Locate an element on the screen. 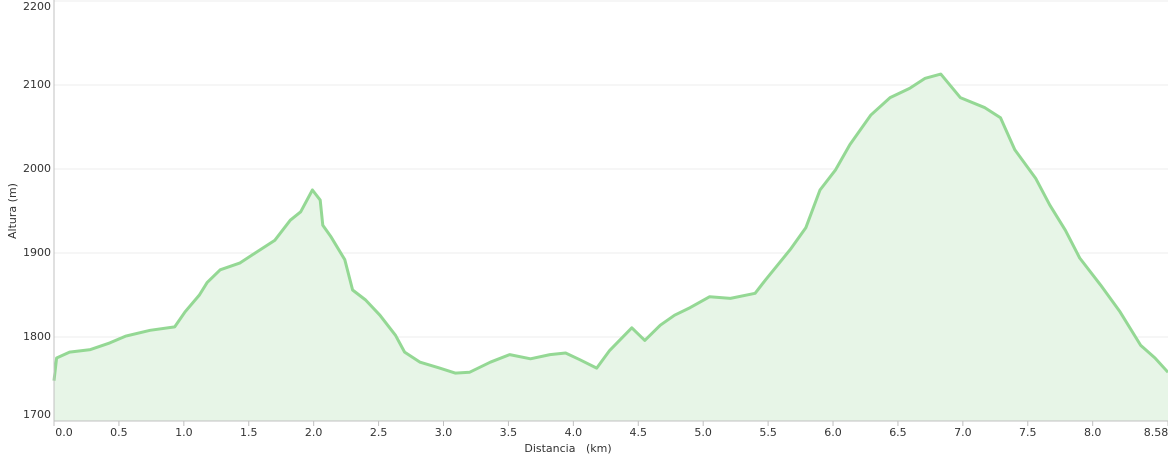 The height and width of the screenshot is (463, 1168). y-tick-label: 2200 is located at coordinates (37, 6).